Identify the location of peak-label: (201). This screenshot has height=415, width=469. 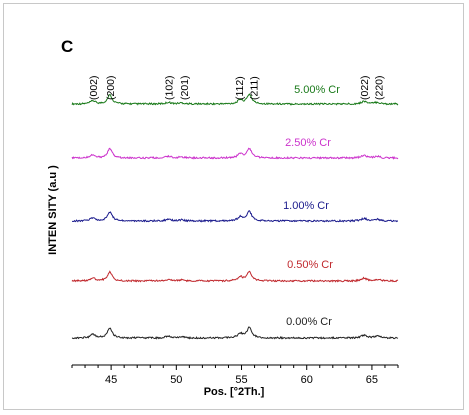
(185, 87).